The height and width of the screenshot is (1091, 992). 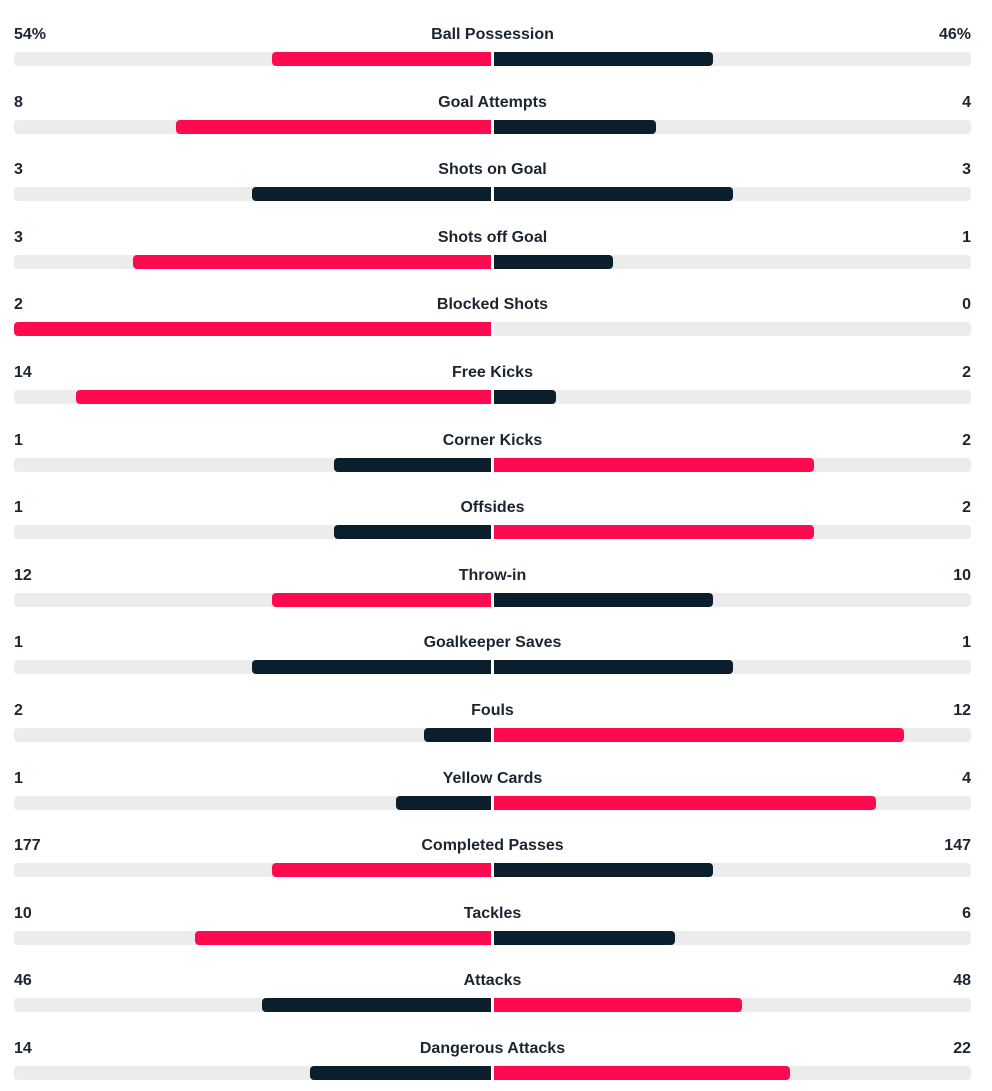 I want to click on away-value: 1, so click(x=966, y=642).